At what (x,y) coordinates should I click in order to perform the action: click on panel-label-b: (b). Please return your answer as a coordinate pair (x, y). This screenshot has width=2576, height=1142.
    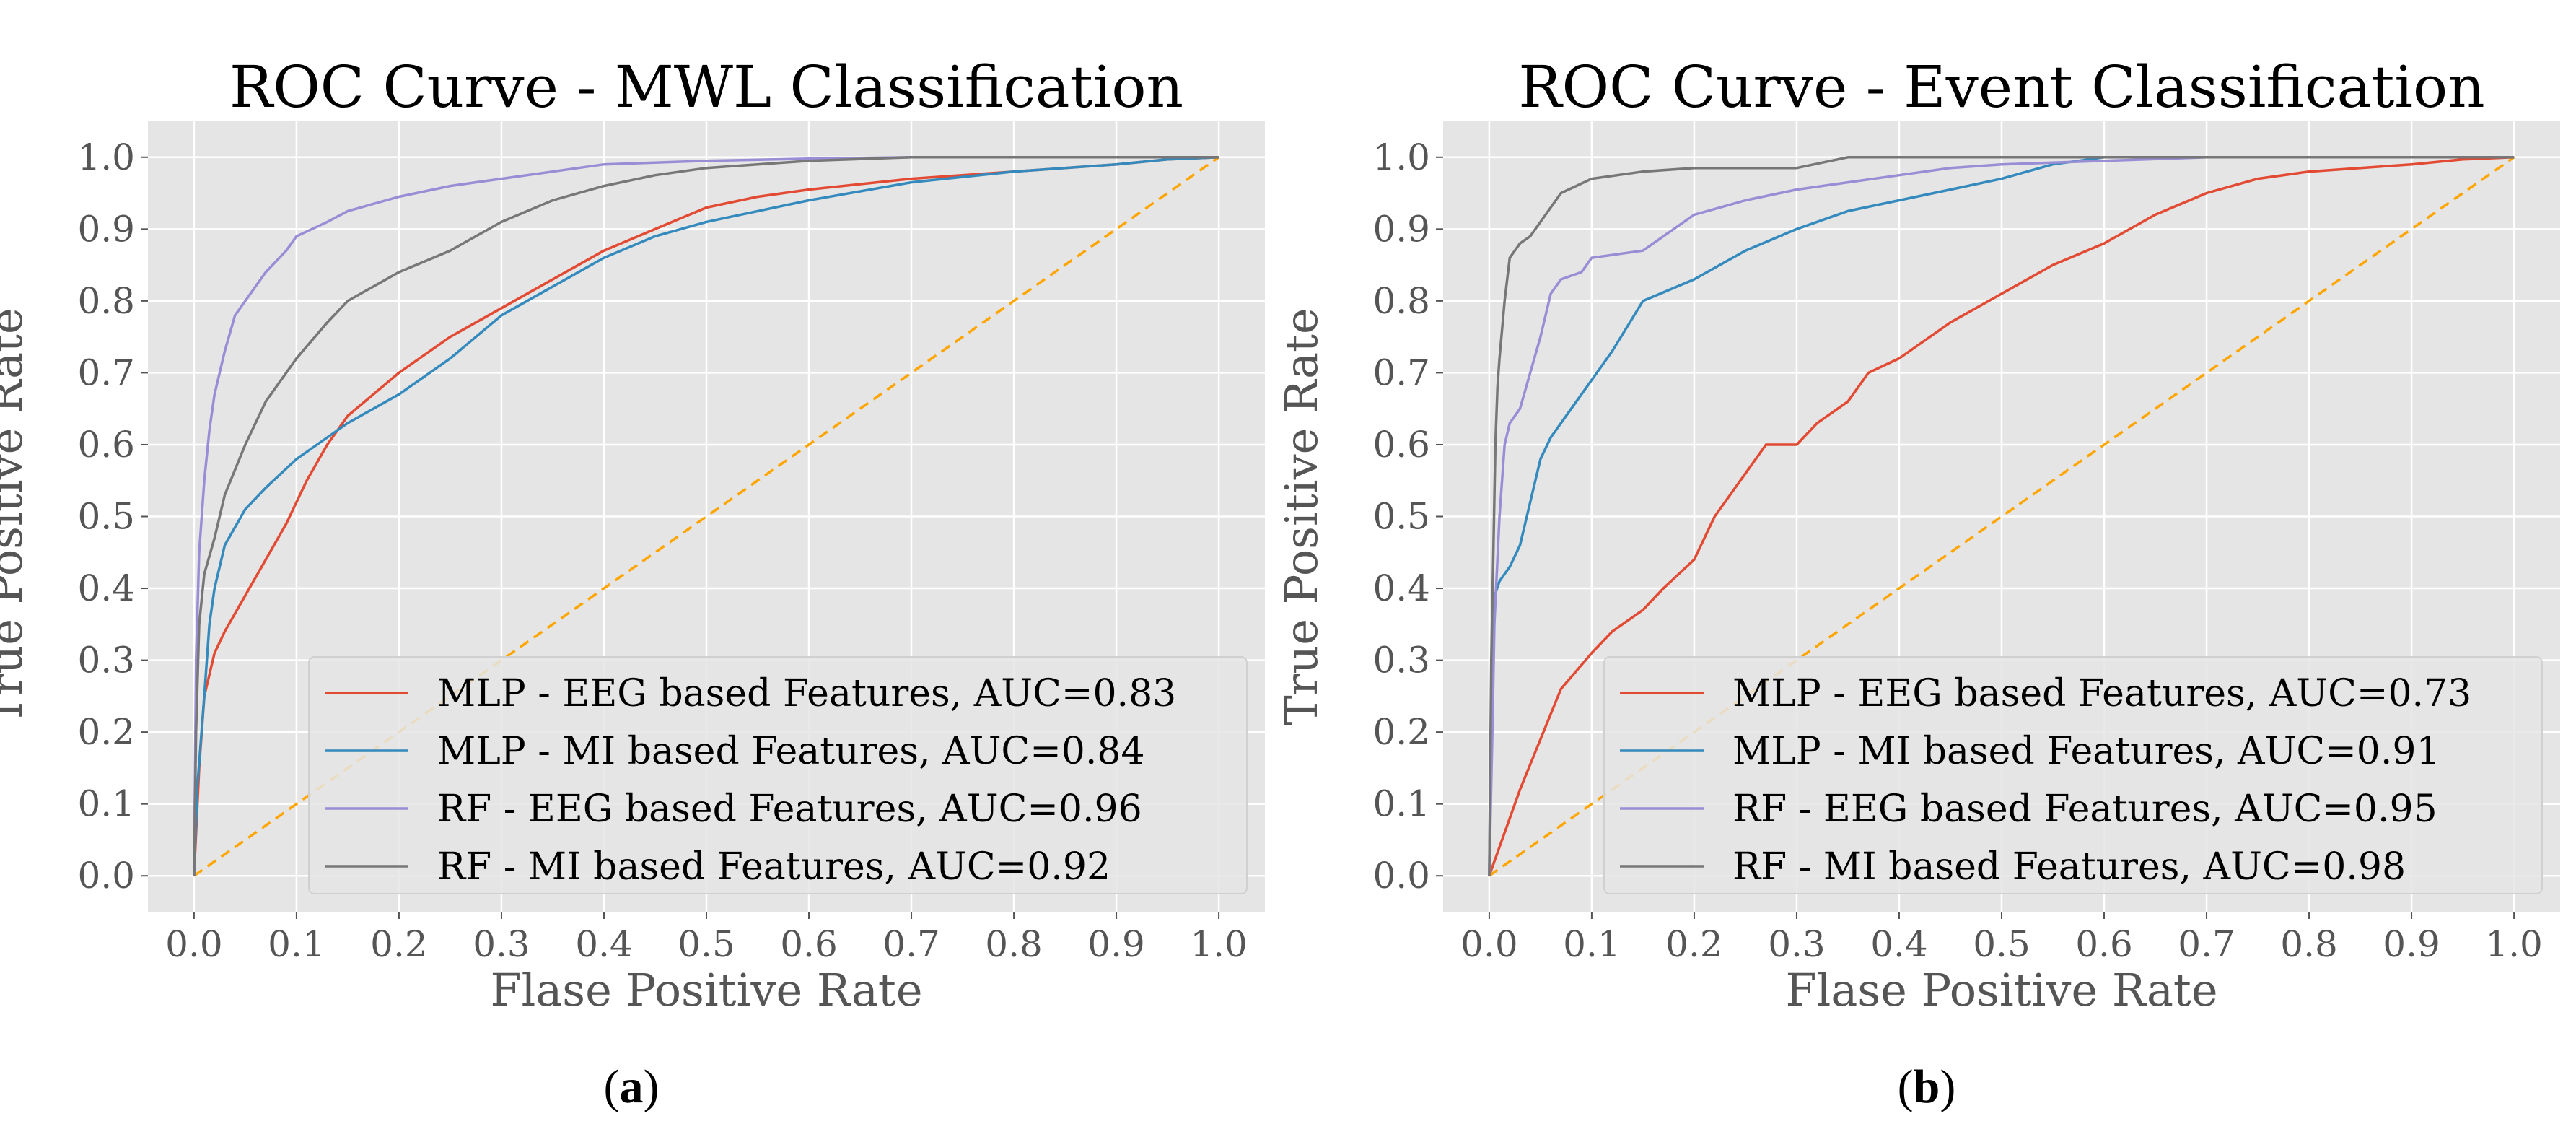
    Looking at the image, I should click on (1926, 1087).